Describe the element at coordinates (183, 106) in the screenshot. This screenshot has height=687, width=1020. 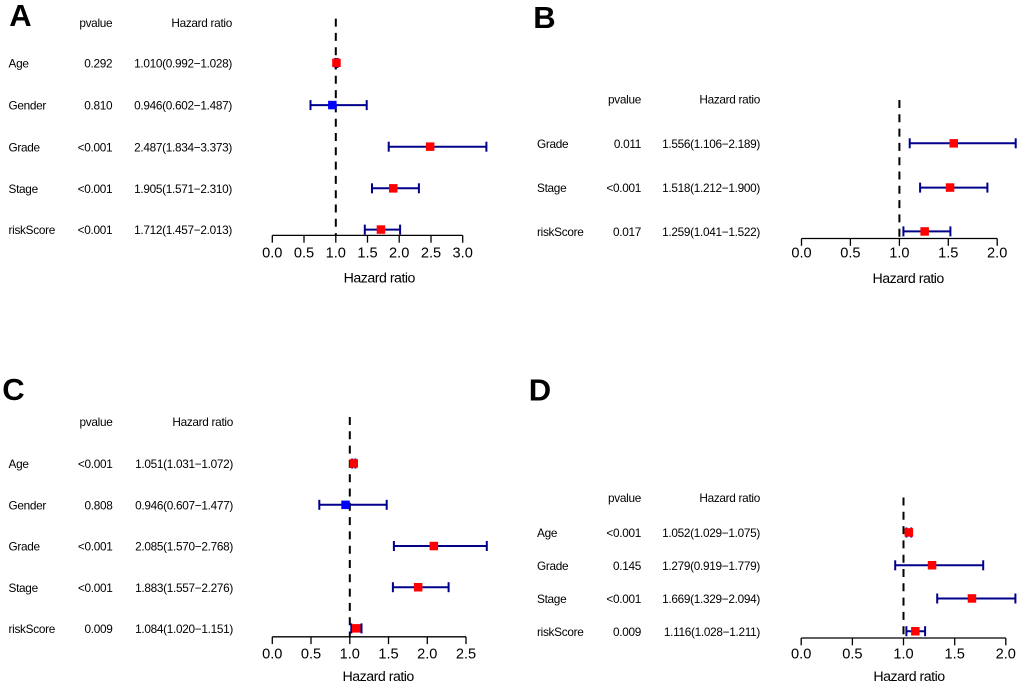
I see `svg-text: 0.946(0.602−1.487)` at that location.